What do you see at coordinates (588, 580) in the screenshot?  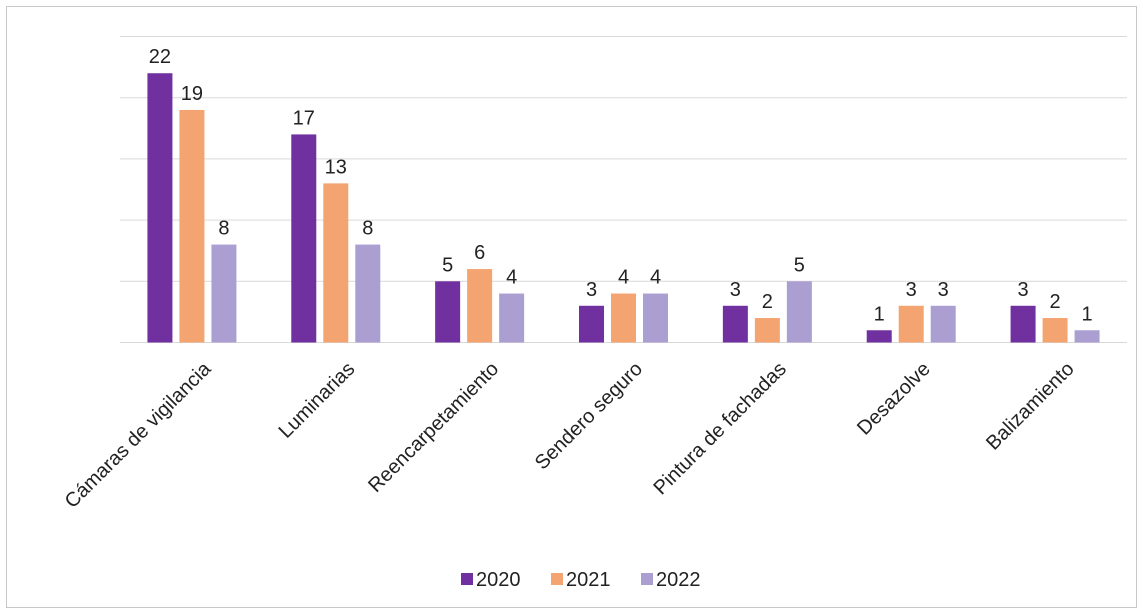 I see `legend-label: 2021` at bounding box center [588, 580].